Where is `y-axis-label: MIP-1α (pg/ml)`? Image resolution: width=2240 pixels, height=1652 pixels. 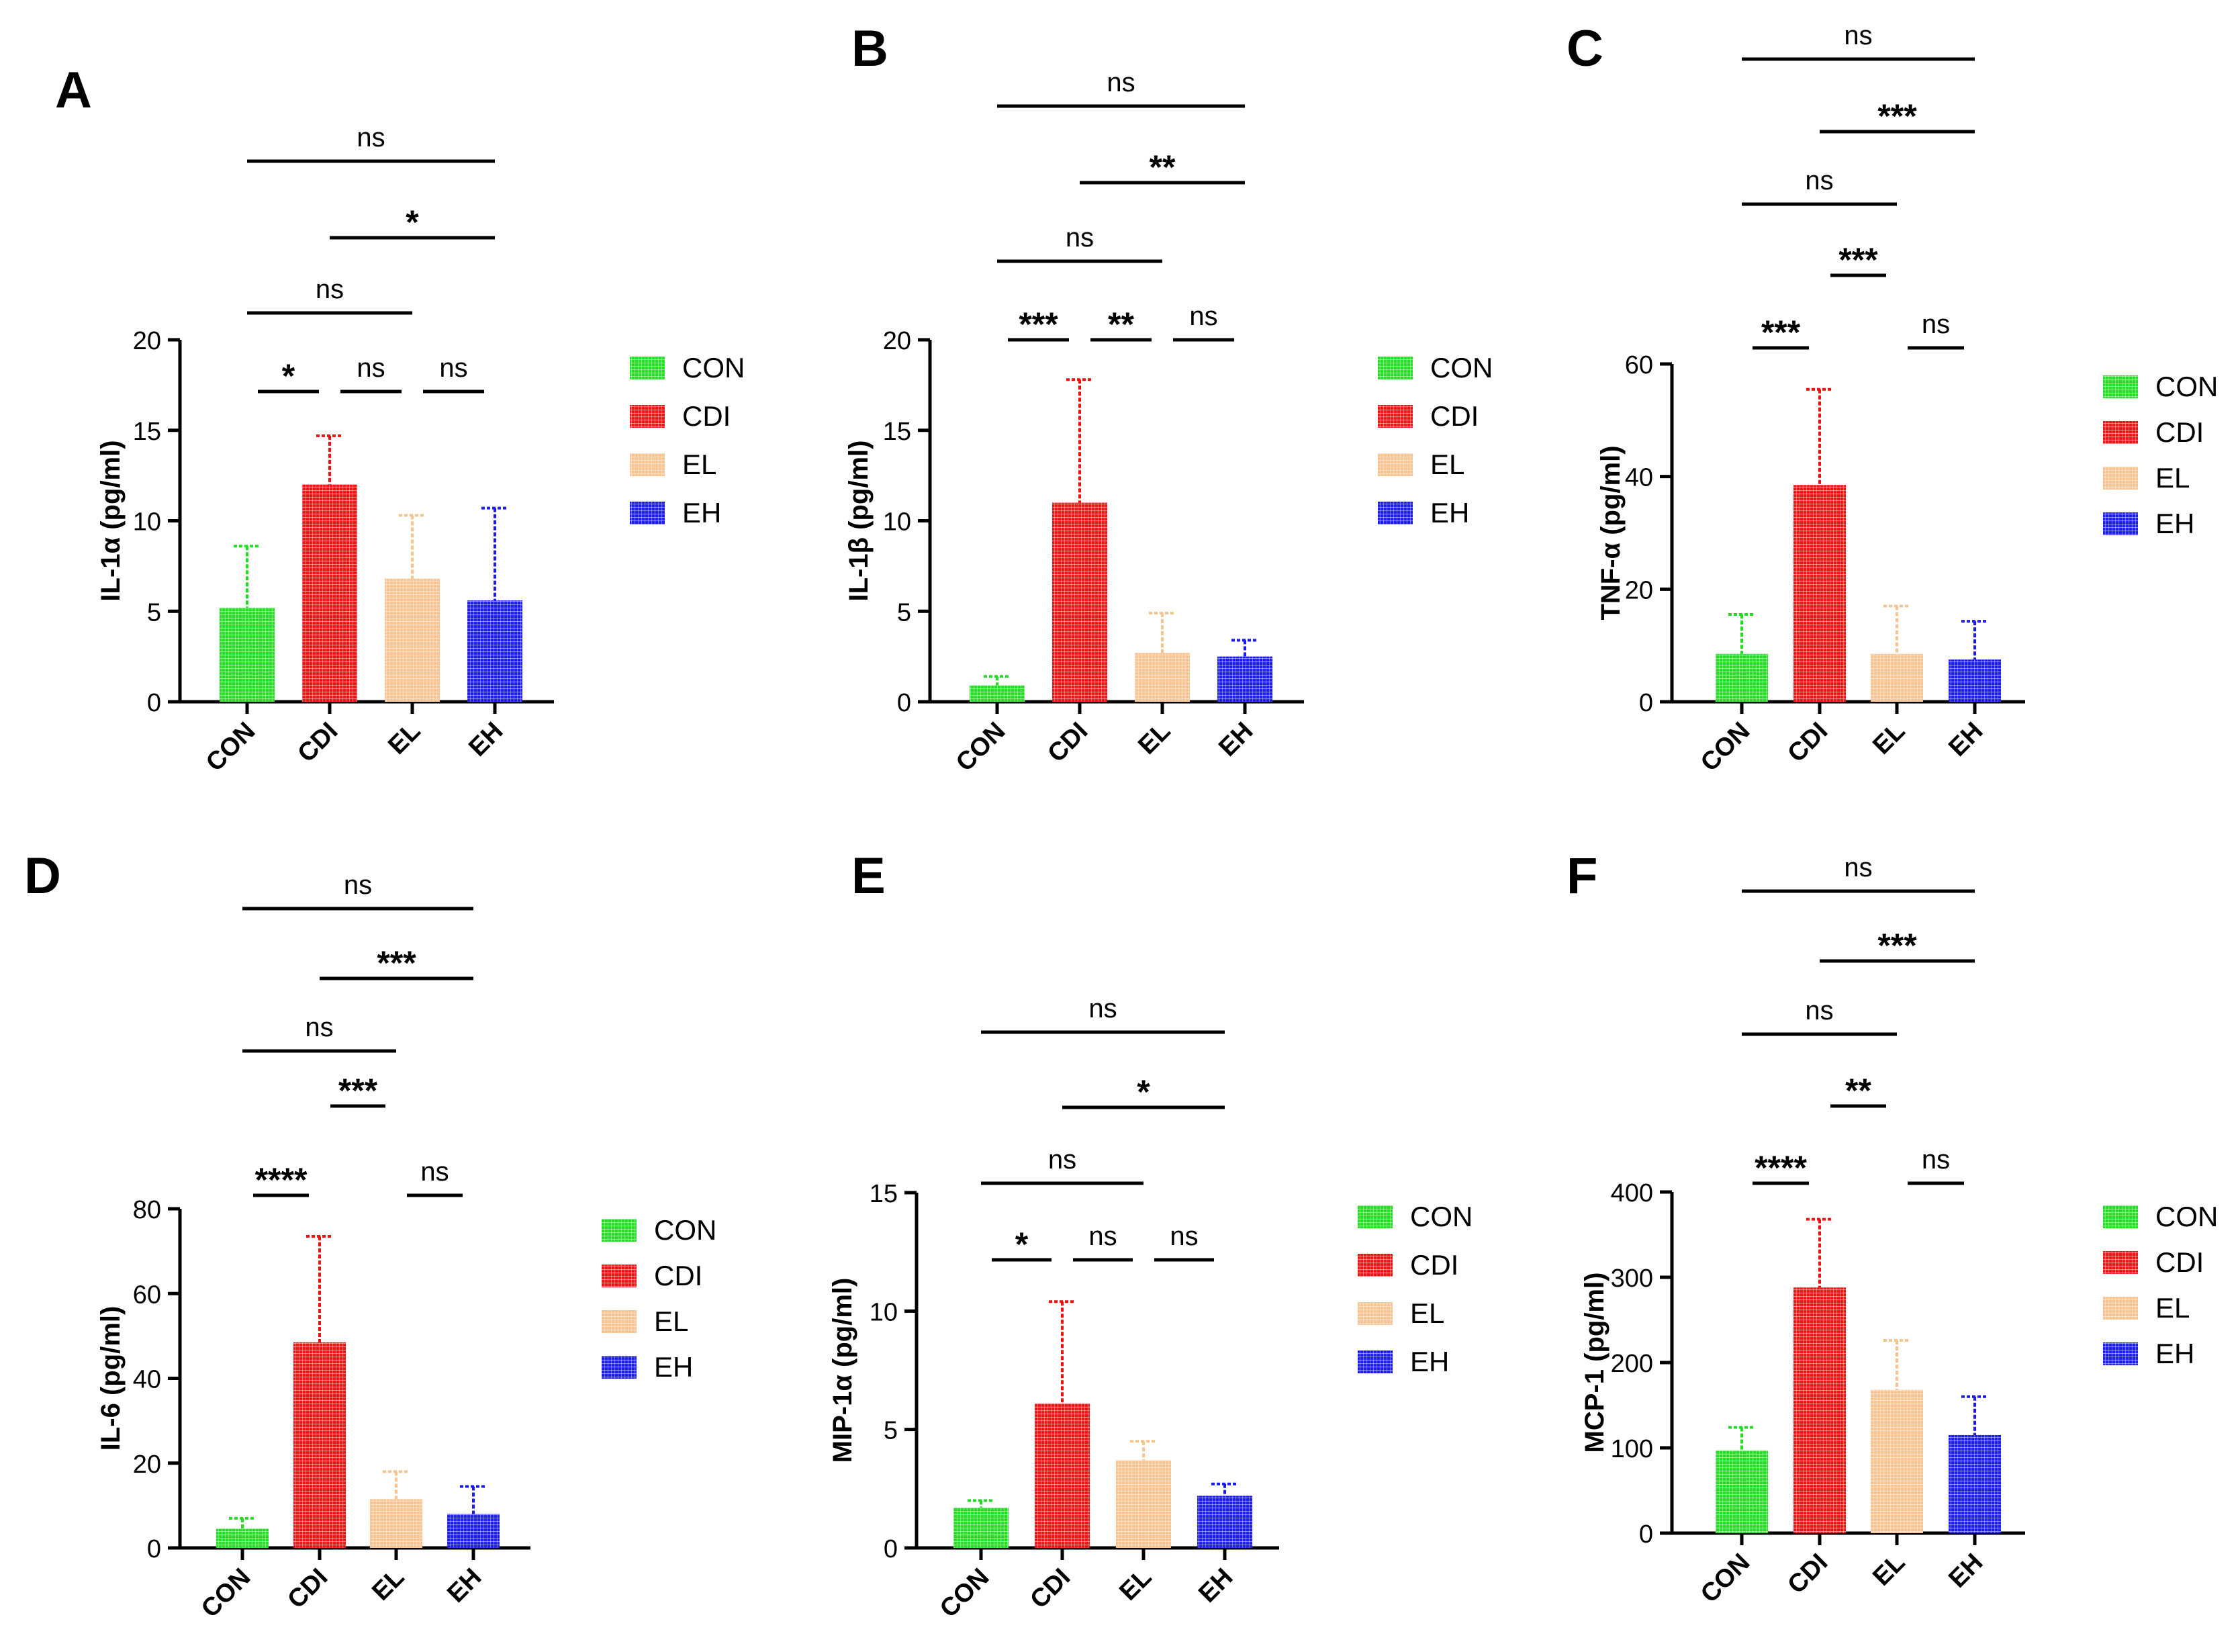
y-axis-label: MIP-1α (pg/ml) is located at coordinates (842, 1370).